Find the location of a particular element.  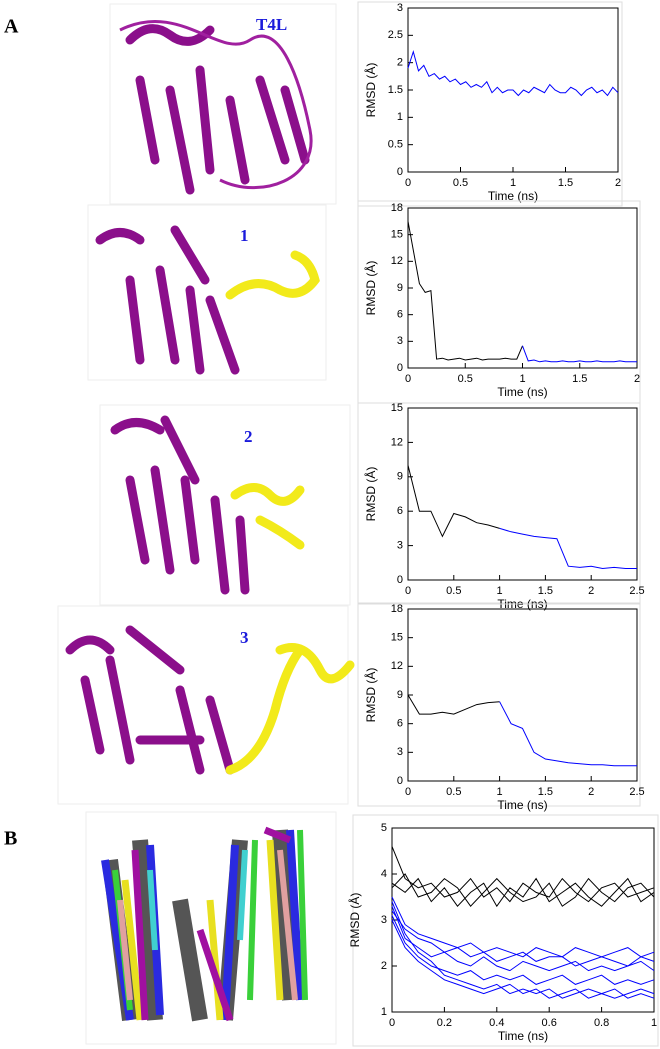

x-tick-label: 0.6 is located at coordinates (549, 1023).